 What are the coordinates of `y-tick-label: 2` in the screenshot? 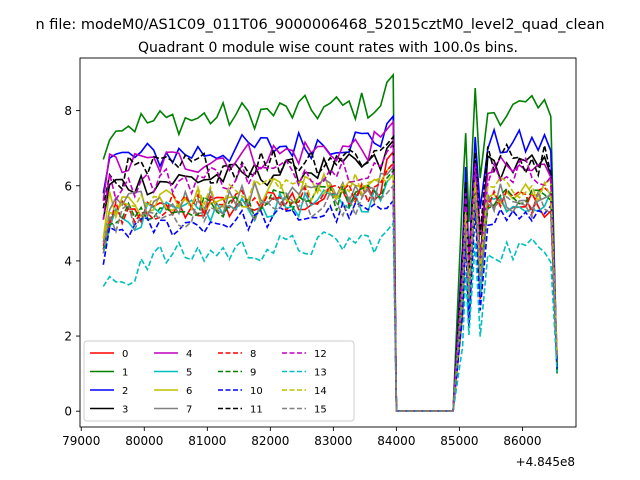 It's located at (68, 337).